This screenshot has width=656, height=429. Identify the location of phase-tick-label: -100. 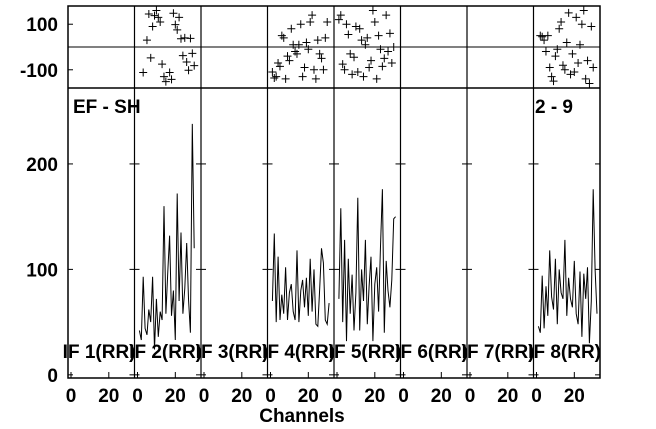
(39, 71).